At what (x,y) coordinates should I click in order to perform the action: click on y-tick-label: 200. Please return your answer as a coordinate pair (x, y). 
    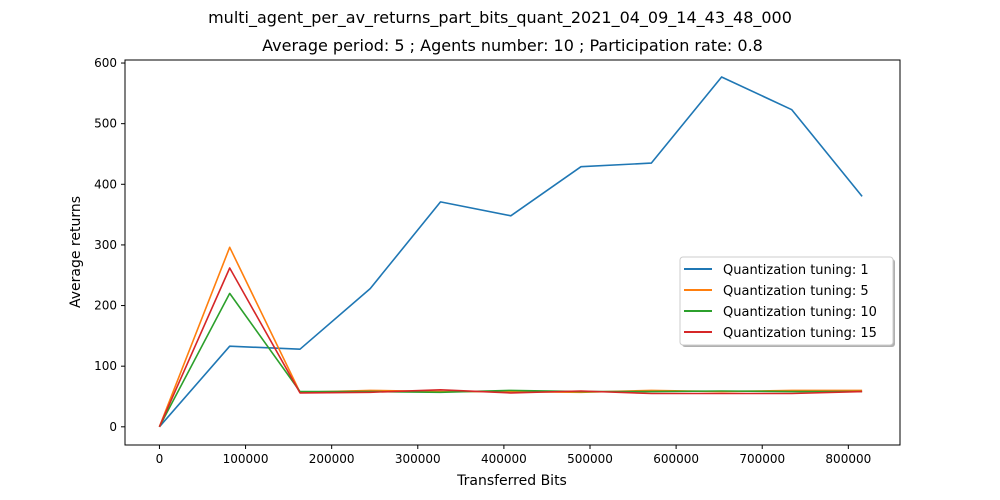
    Looking at the image, I should click on (105, 306).